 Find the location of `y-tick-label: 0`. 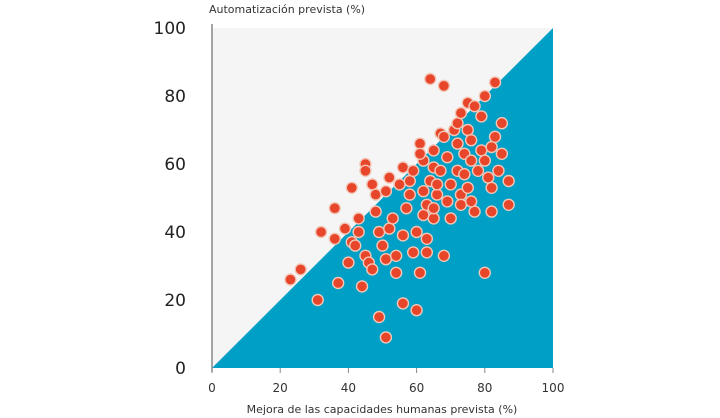

y-tick-label: 0 is located at coordinates (180, 369).